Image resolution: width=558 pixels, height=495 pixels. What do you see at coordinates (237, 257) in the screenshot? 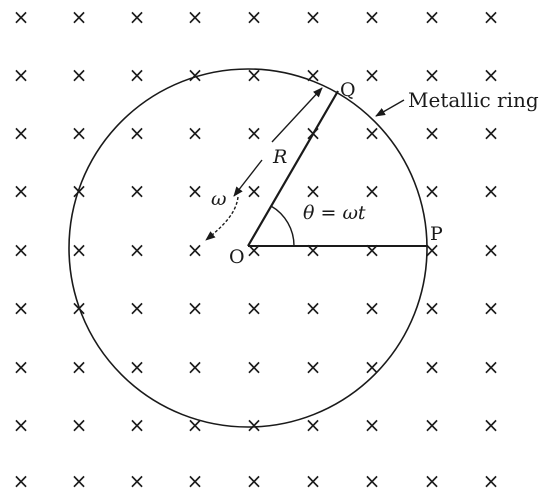
I see `center-label-o: O` at bounding box center [237, 257].